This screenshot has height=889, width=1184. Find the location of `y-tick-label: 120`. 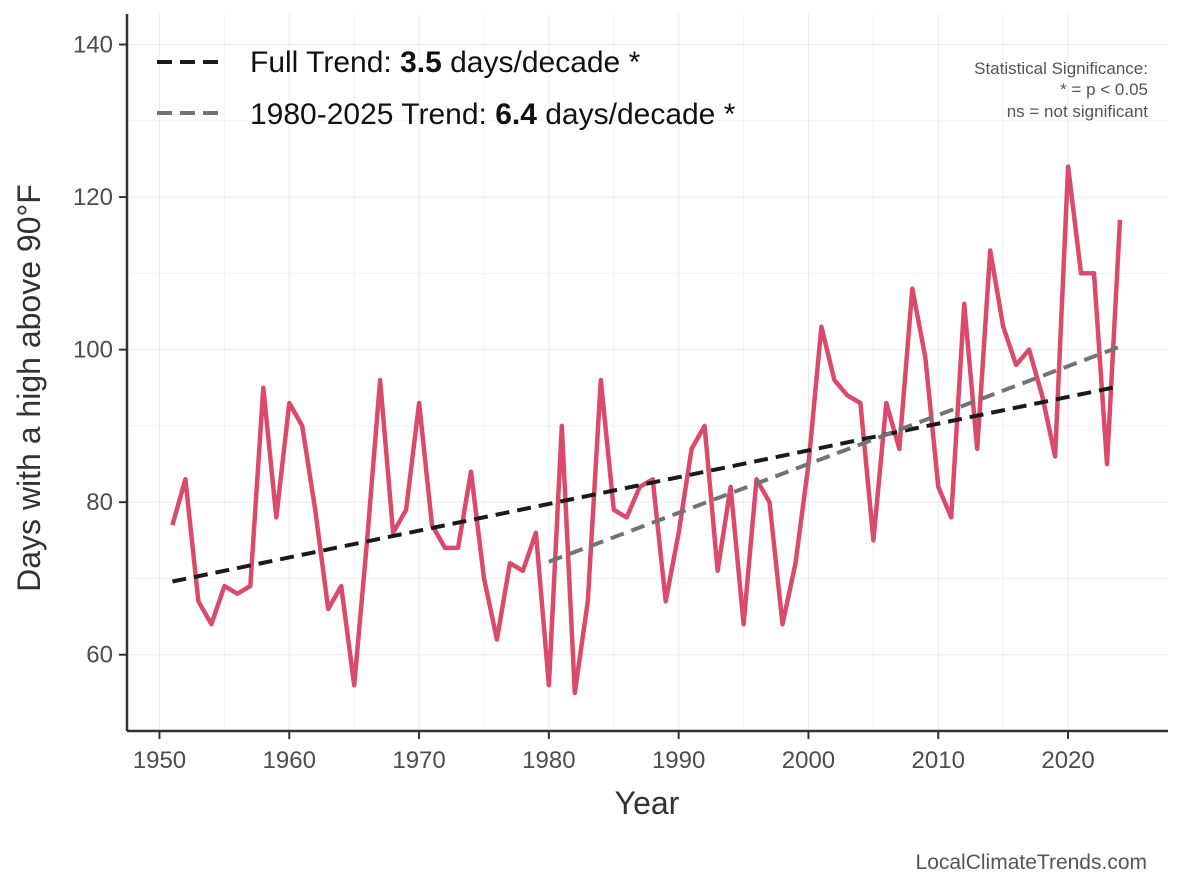

y-tick-label: 120 is located at coordinates (93, 197).